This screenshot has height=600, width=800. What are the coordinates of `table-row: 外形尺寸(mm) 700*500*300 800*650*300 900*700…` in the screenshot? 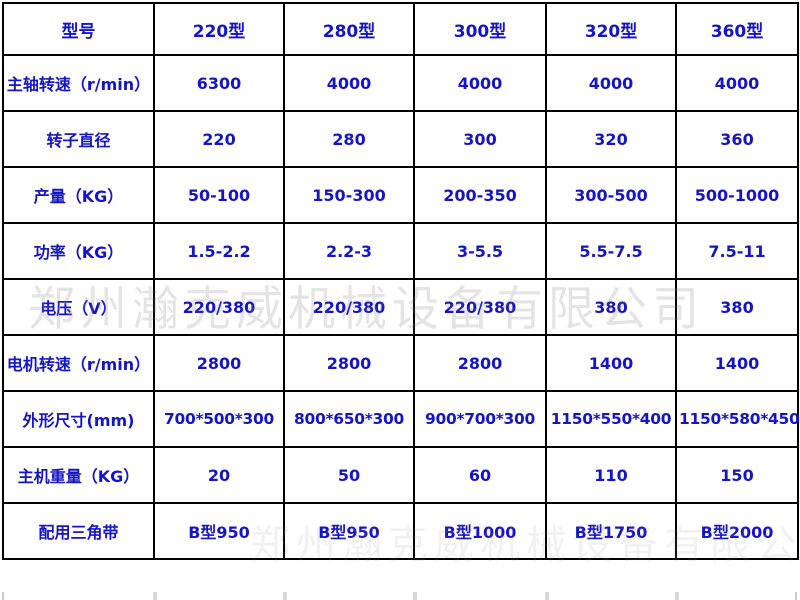 It's located at (401, 419).